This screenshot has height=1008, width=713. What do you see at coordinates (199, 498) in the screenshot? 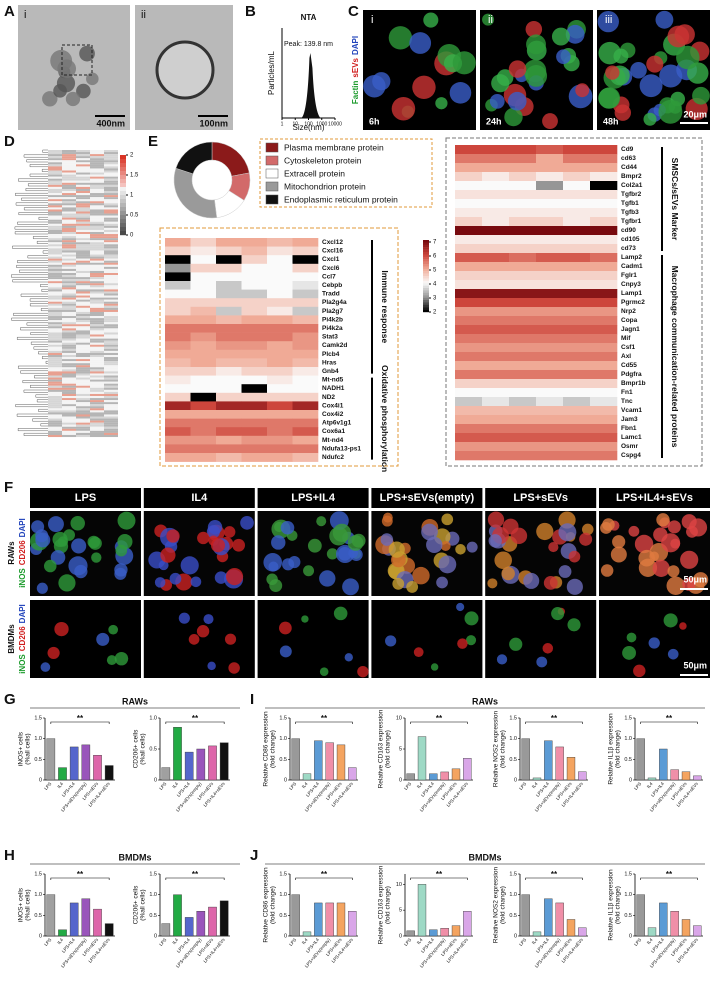
I see `column-label: IL4` at bounding box center [199, 498].